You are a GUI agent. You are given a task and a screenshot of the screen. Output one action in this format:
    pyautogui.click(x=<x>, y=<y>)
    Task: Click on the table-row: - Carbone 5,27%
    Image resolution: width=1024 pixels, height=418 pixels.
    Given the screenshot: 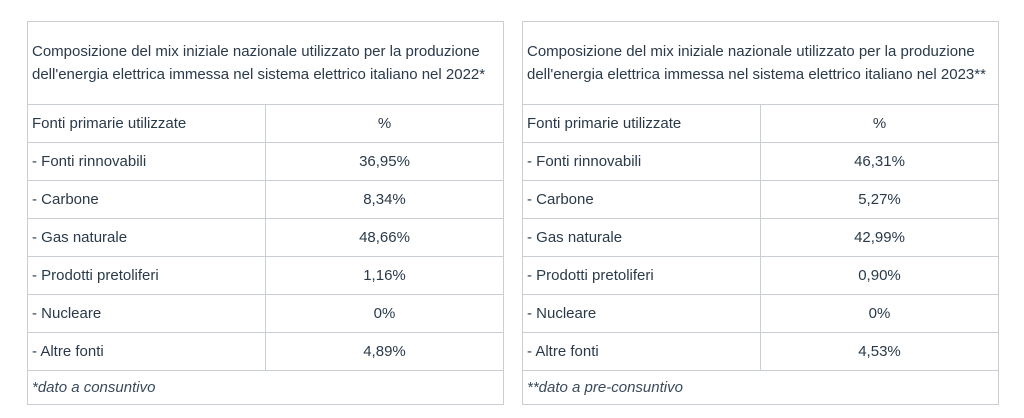 What is the action you would take?
    pyautogui.click(x=760, y=199)
    